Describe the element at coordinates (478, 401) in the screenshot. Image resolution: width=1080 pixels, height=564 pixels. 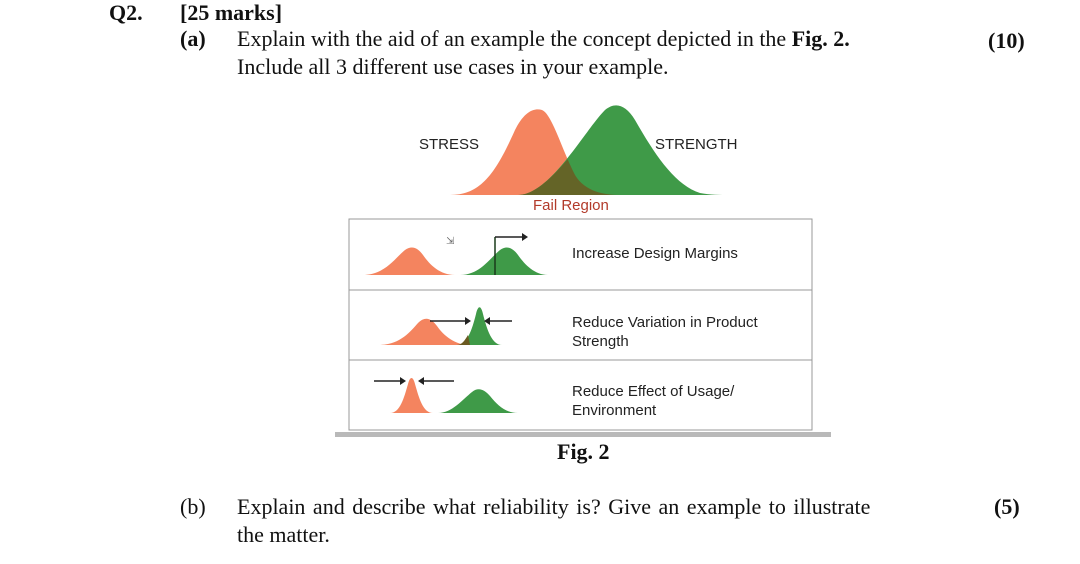
I see `row3-strength-curve` at that location.